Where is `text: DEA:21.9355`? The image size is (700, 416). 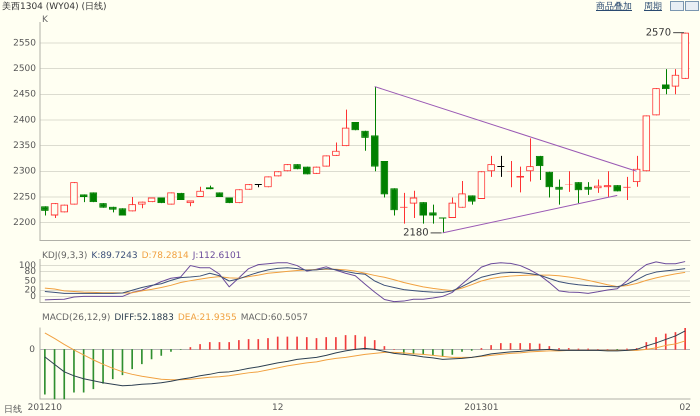
text: DEA:21.9355 is located at coordinates (207, 318).